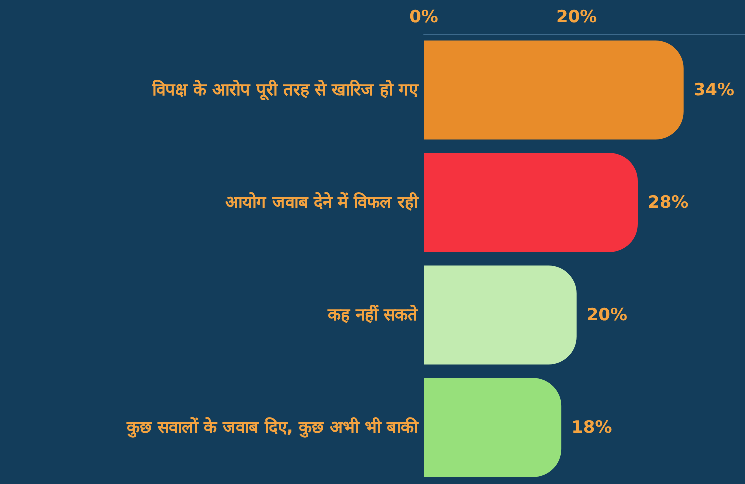 The width and height of the screenshot is (745, 484). What do you see at coordinates (322, 202) in the screenshot?
I see `y-tick-label: आयोग जवाब देने में विफल रही` at bounding box center [322, 202].